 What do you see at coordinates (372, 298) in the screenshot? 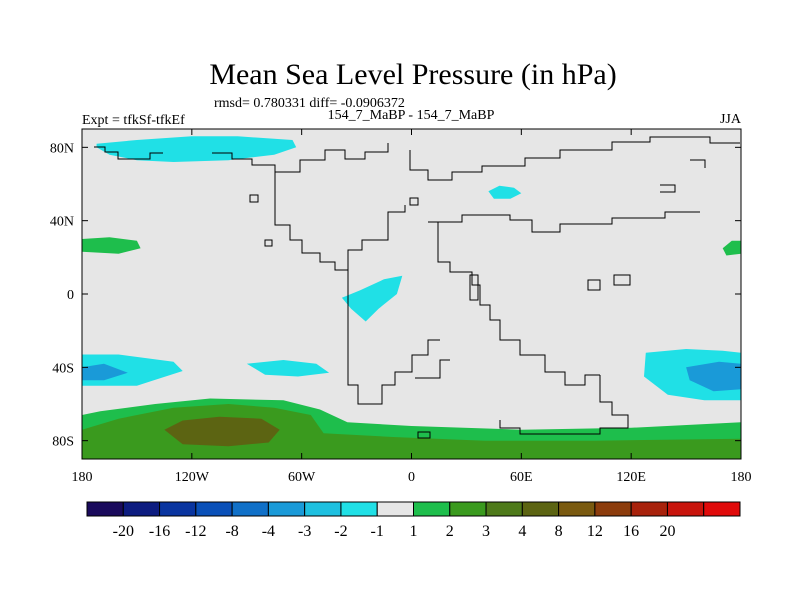
I see `region-tropical-atlantic-negative` at bounding box center [372, 298].